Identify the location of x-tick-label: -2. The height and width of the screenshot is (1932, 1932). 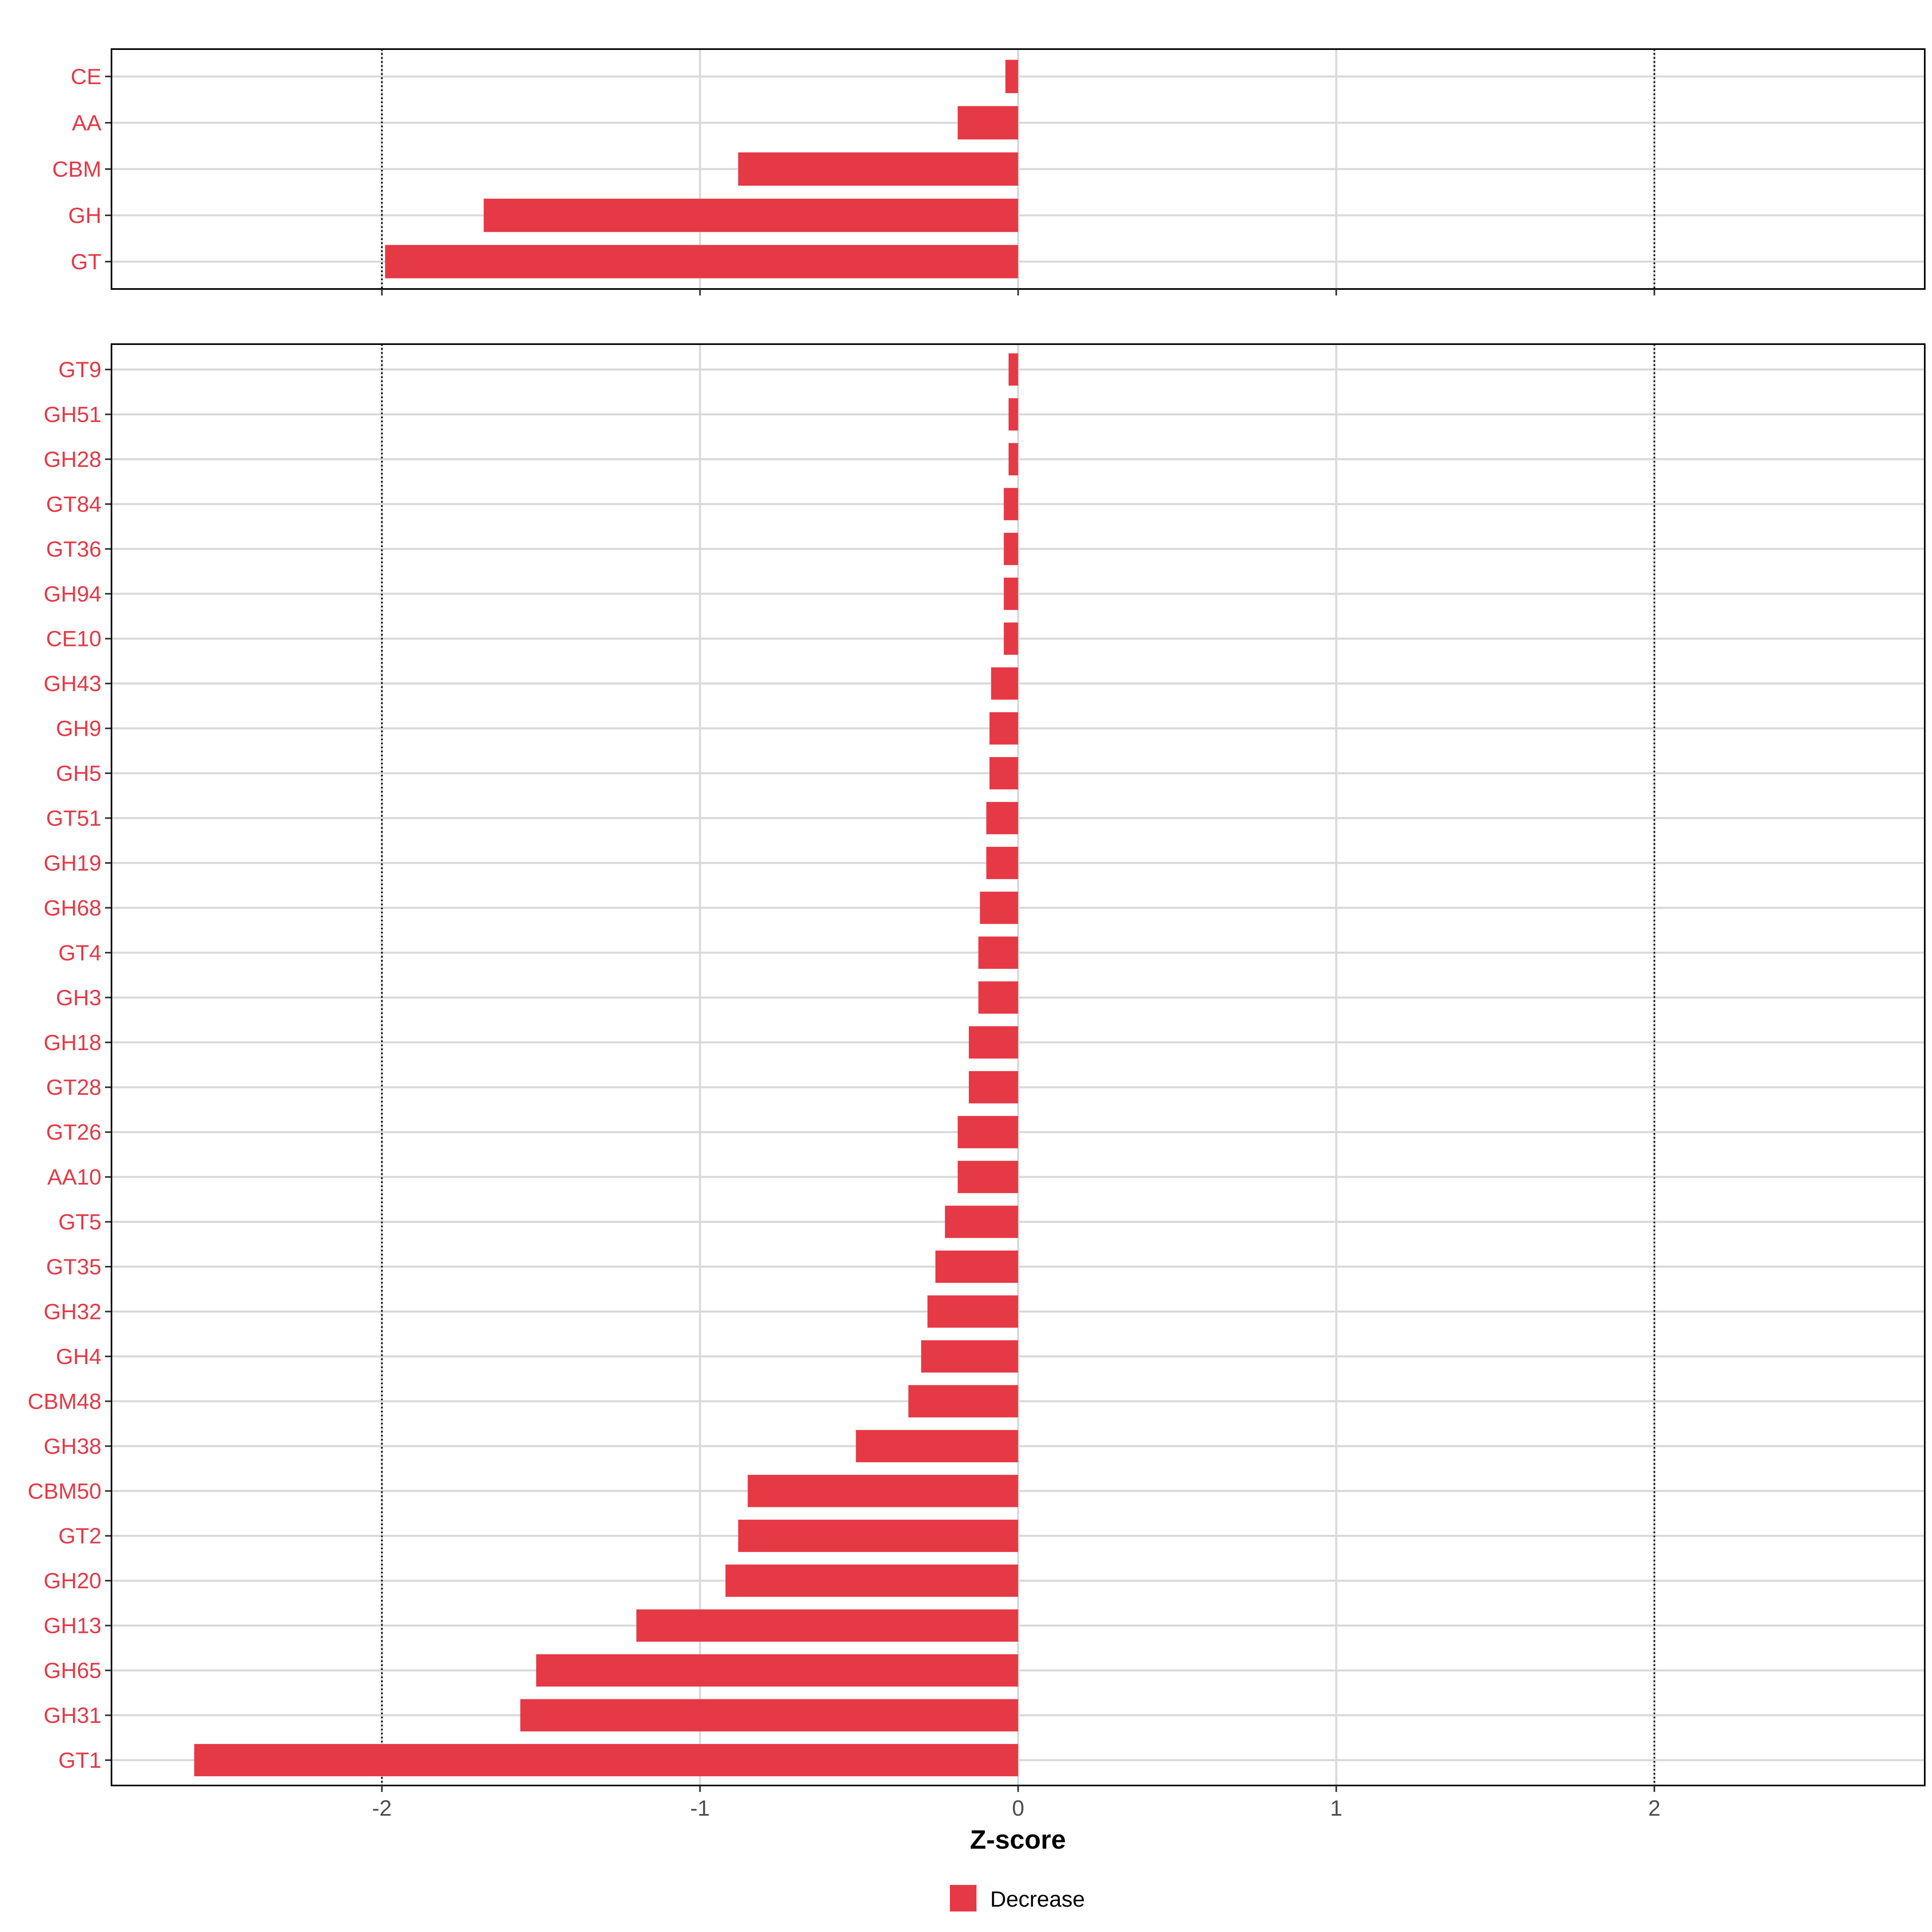
(382, 1808).